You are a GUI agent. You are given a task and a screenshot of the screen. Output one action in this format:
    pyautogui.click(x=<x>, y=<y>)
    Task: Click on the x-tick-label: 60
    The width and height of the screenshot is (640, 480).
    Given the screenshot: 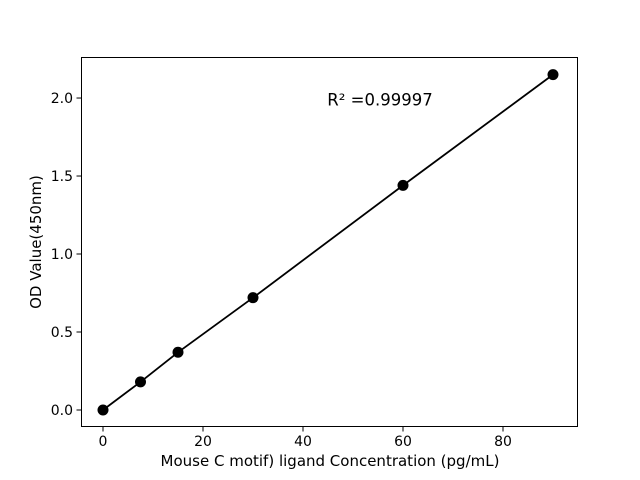 What is the action you would take?
    pyautogui.click(x=403, y=442)
    